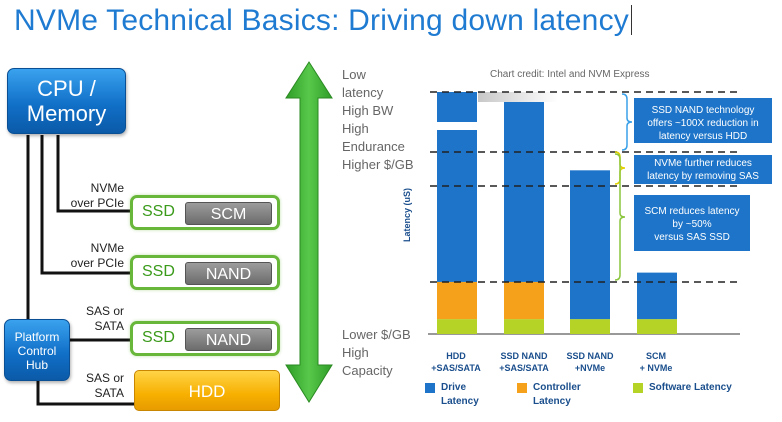 This screenshot has width=782, height=422. I want to click on cpu-label: CPU /, so click(66, 88).